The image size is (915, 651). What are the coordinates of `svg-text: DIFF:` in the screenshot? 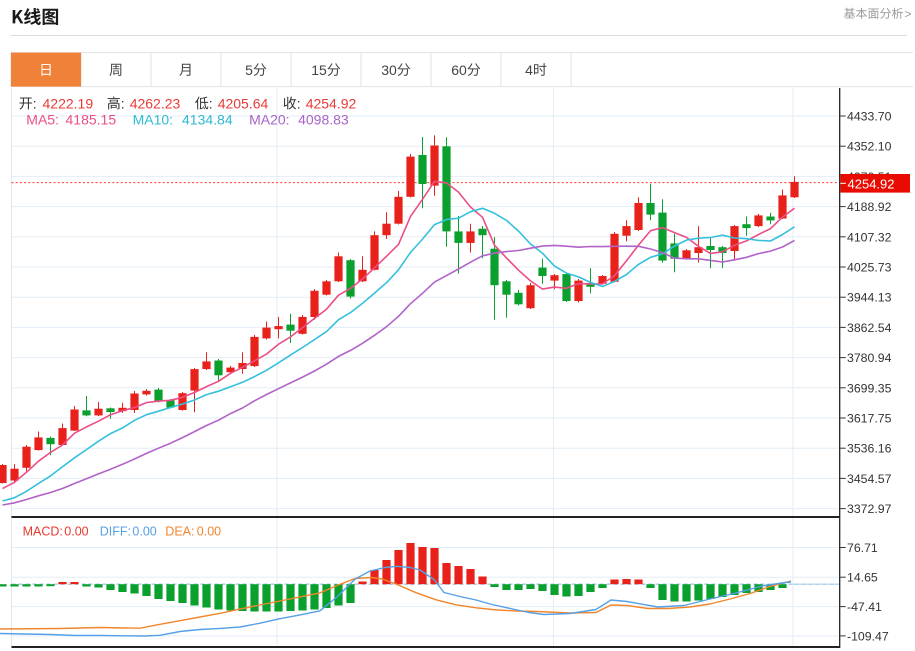 It's located at (115, 531).